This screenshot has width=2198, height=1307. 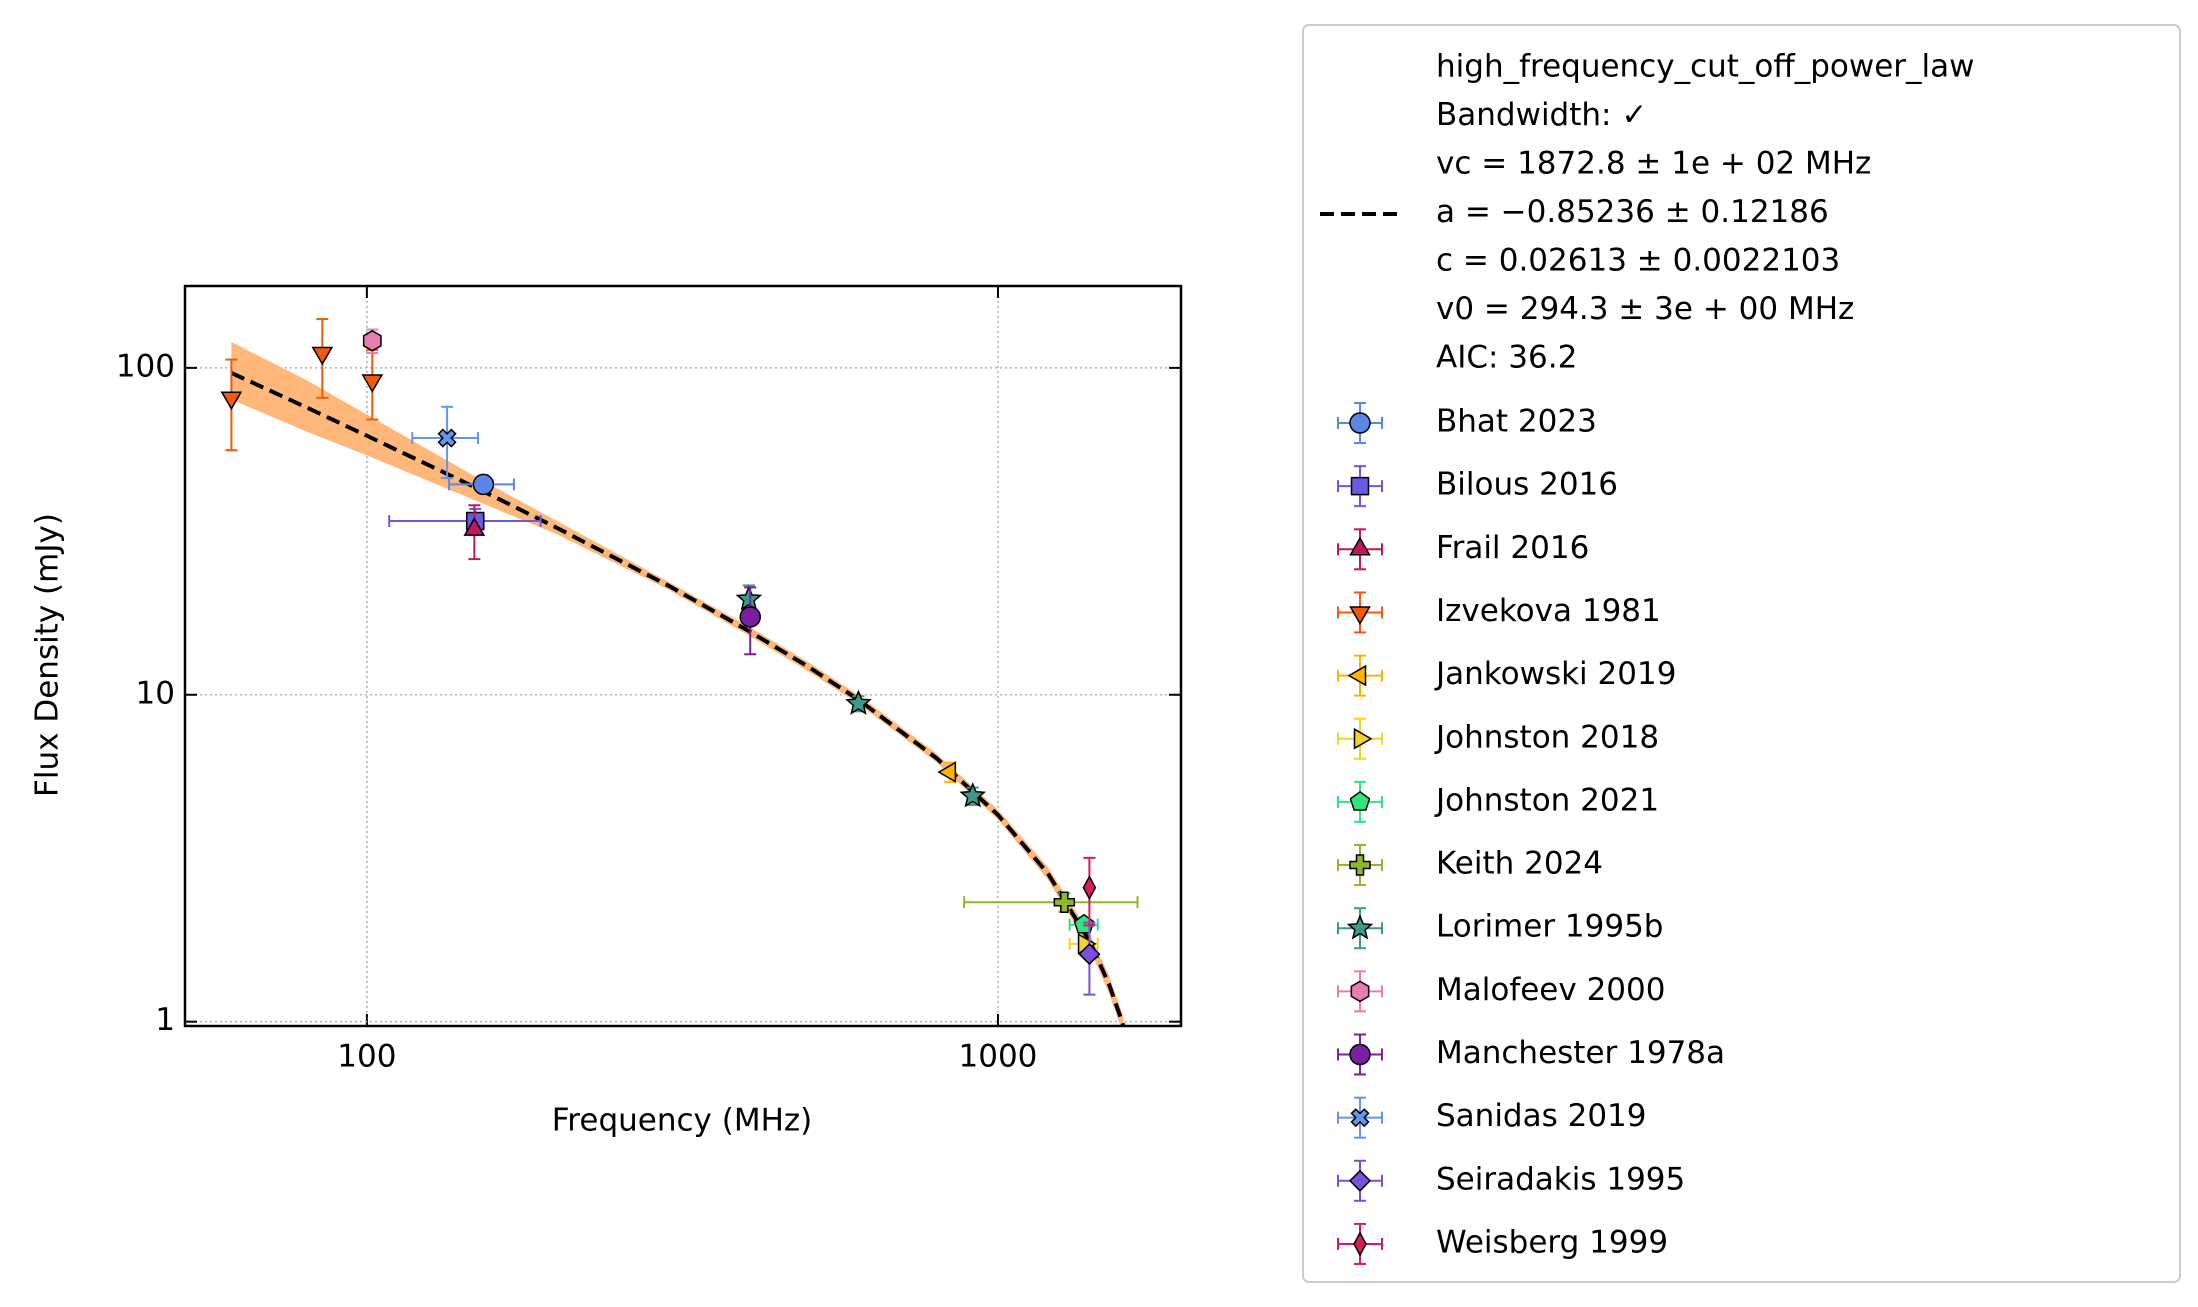 What do you see at coordinates (1516, 422) in the screenshot?
I see `legend-label: Bhat 2023` at bounding box center [1516, 422].